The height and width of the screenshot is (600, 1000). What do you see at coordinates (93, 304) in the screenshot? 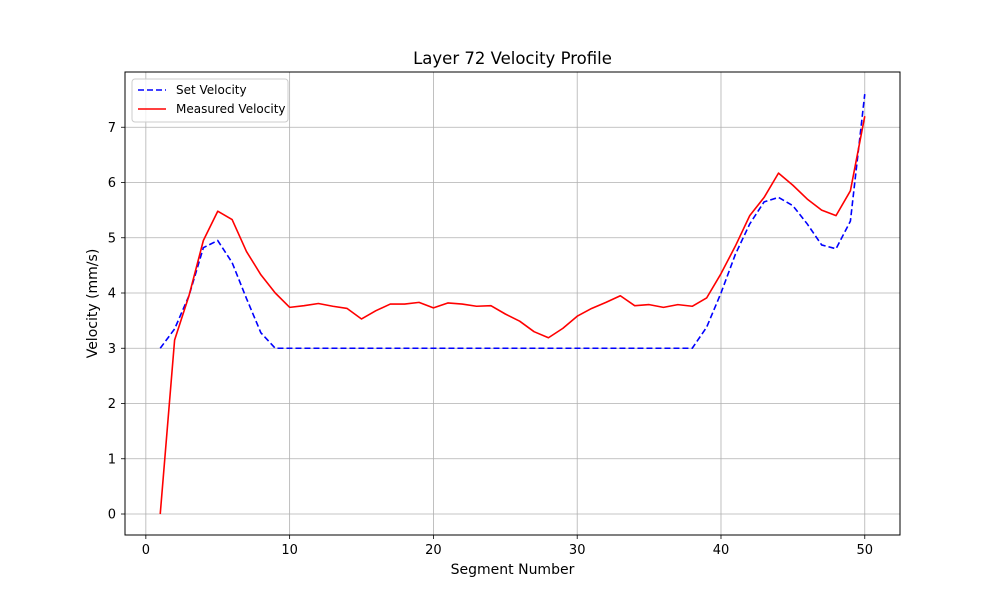
I see `y-axis-label: Velocity (mm/s)` at bounding box center [93, 304].